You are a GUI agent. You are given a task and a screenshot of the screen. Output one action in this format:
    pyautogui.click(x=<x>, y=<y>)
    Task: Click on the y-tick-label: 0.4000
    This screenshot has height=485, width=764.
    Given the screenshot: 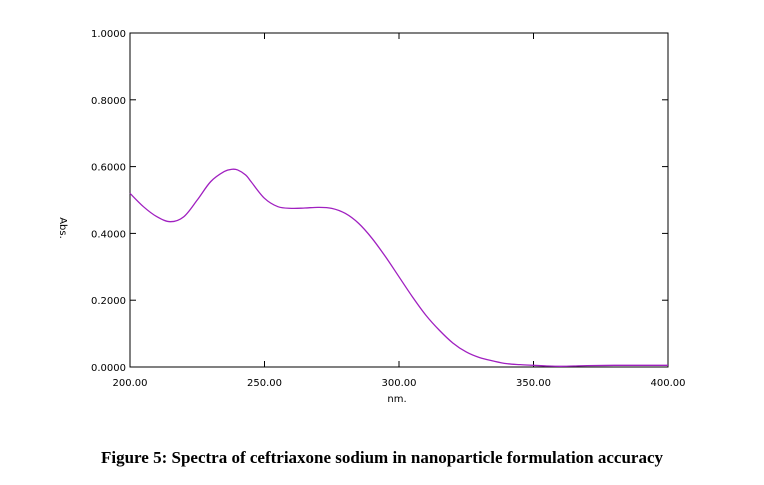 What is the action you would take?
    pyautogui.click(x=108, y=234)
    